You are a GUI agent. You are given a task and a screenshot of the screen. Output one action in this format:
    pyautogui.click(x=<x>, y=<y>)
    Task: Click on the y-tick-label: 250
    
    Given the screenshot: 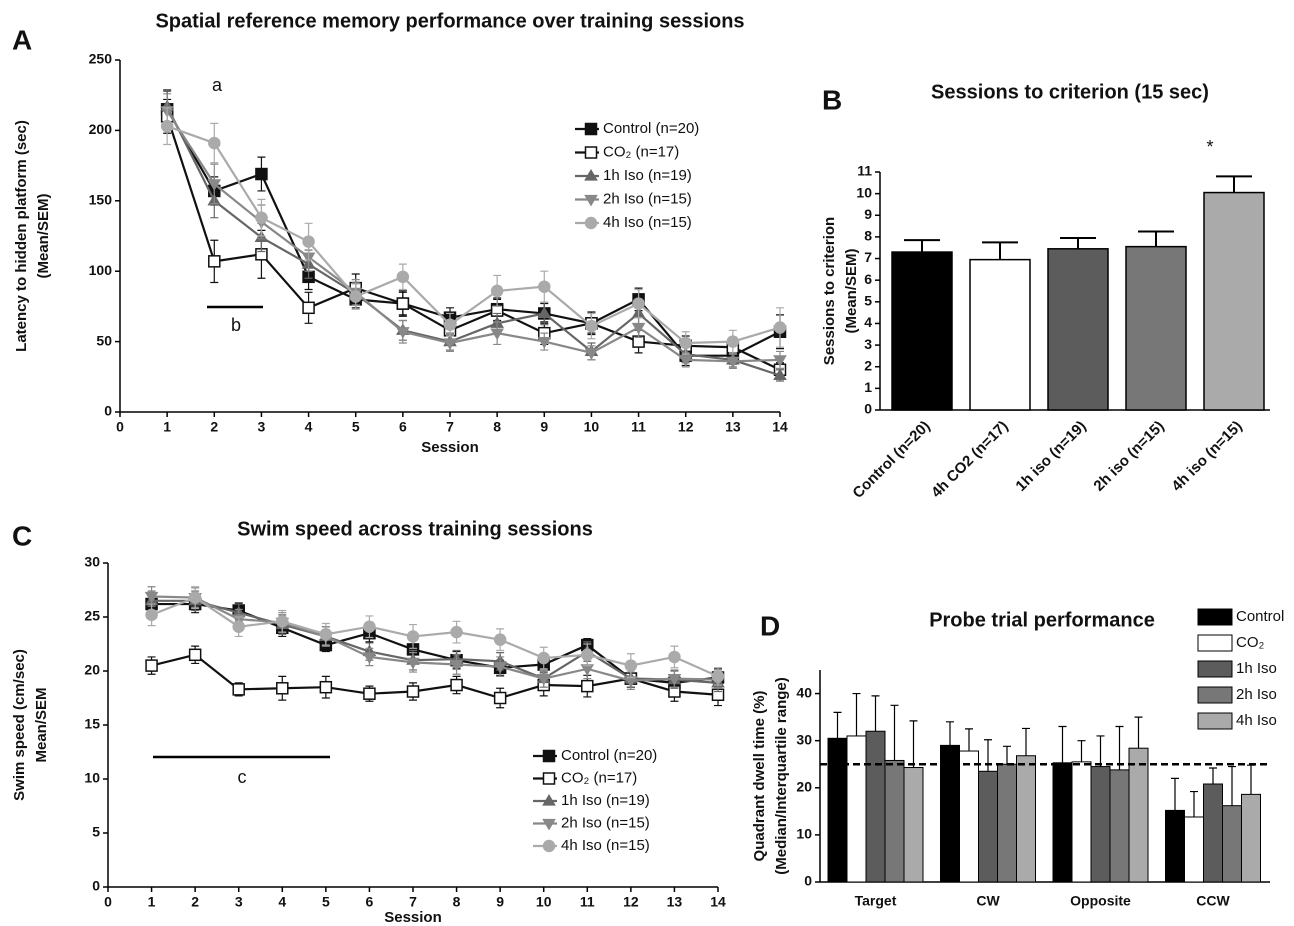 What is the action you would take?
    pyautogui.click(x=101, y=59)
    